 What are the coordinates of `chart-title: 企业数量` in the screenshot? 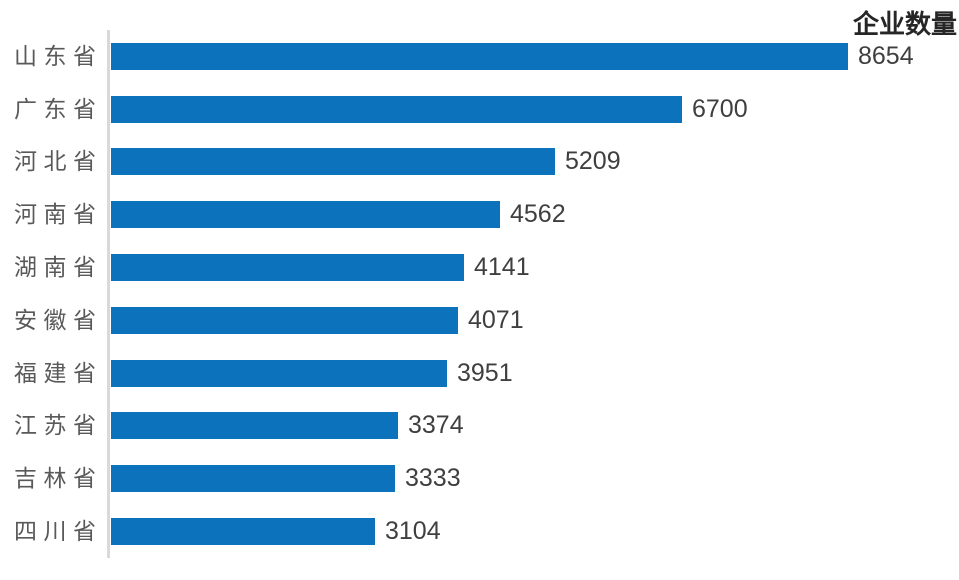 It's located at (904, 24).